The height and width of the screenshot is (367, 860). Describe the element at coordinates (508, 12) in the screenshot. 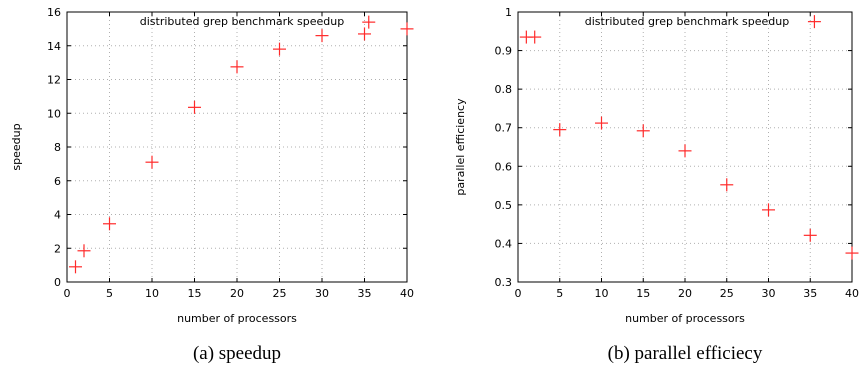

I see `y-tick-label: 1` at that location.